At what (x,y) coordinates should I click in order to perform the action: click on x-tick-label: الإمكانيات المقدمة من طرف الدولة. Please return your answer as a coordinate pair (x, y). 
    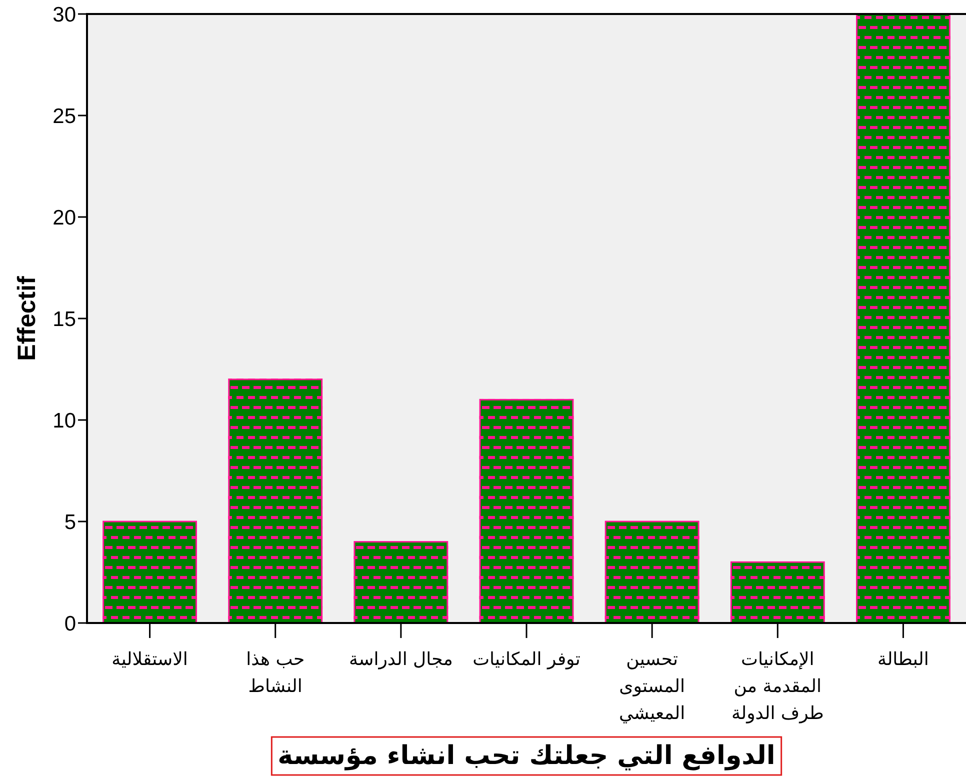
    Looking at the image, I should click on (777, 686).